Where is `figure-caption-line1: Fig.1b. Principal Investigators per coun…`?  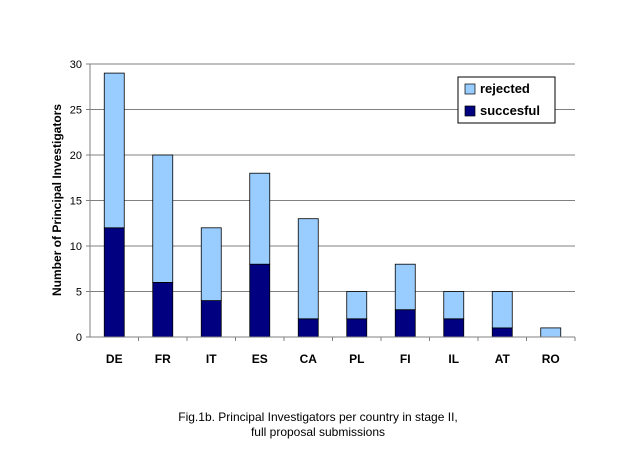 figure-caption-line1: Fig.1b. Principal Investigators per coun… is located at coordinates (318, 417).